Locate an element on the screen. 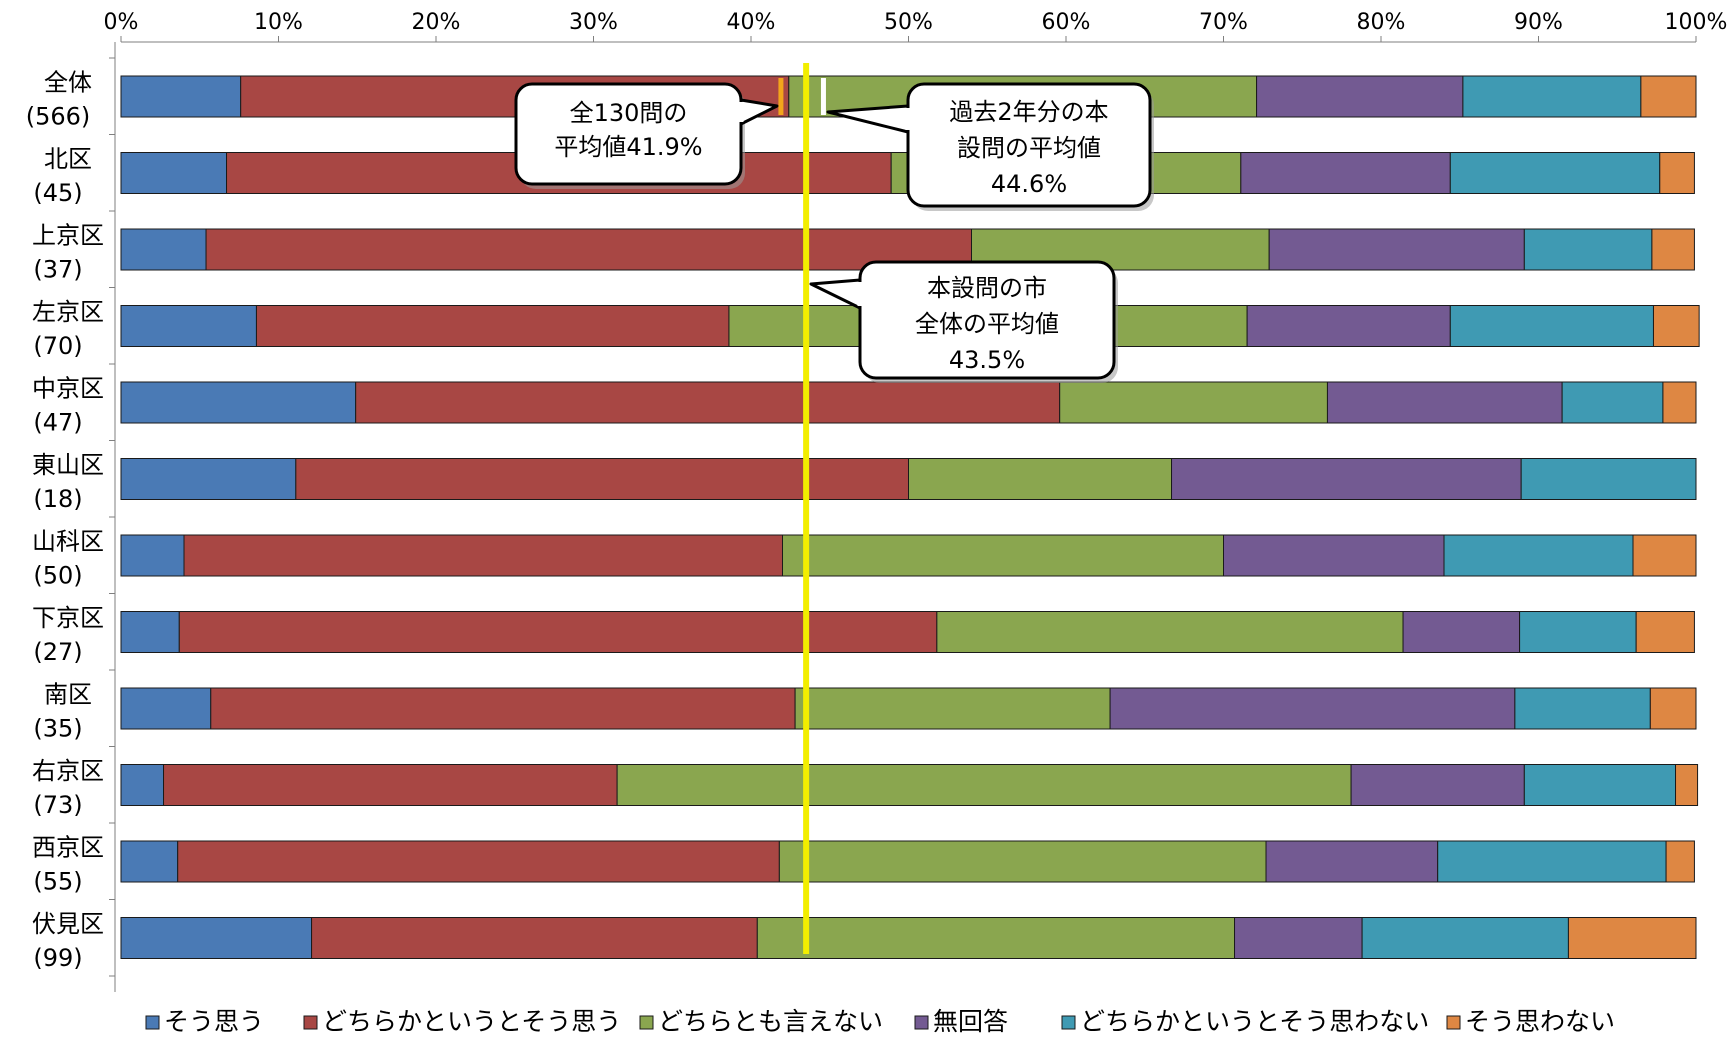 This screenshot has height=1040, width=1731. category-label: 南区 is located at coordinates (68, 695).